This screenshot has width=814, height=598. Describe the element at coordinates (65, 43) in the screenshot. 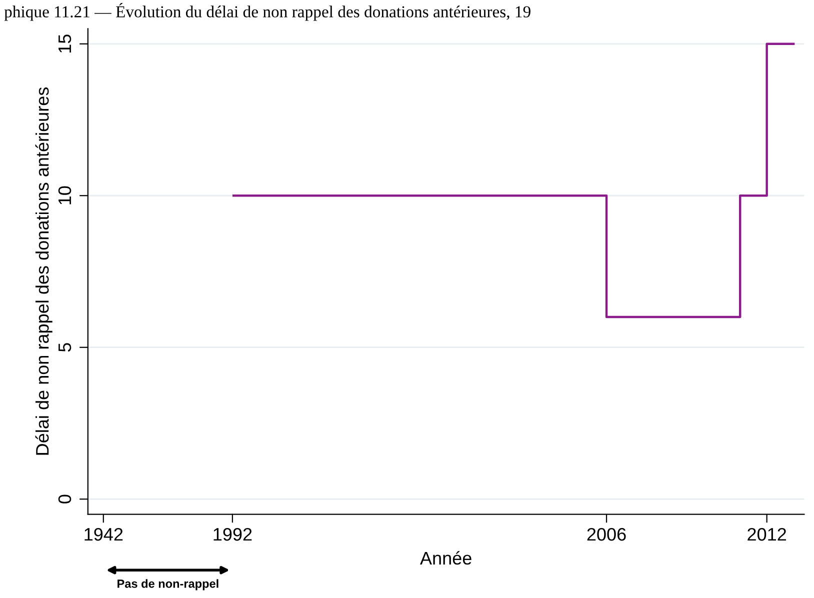

I see `y-tick-label: 15` at that location.